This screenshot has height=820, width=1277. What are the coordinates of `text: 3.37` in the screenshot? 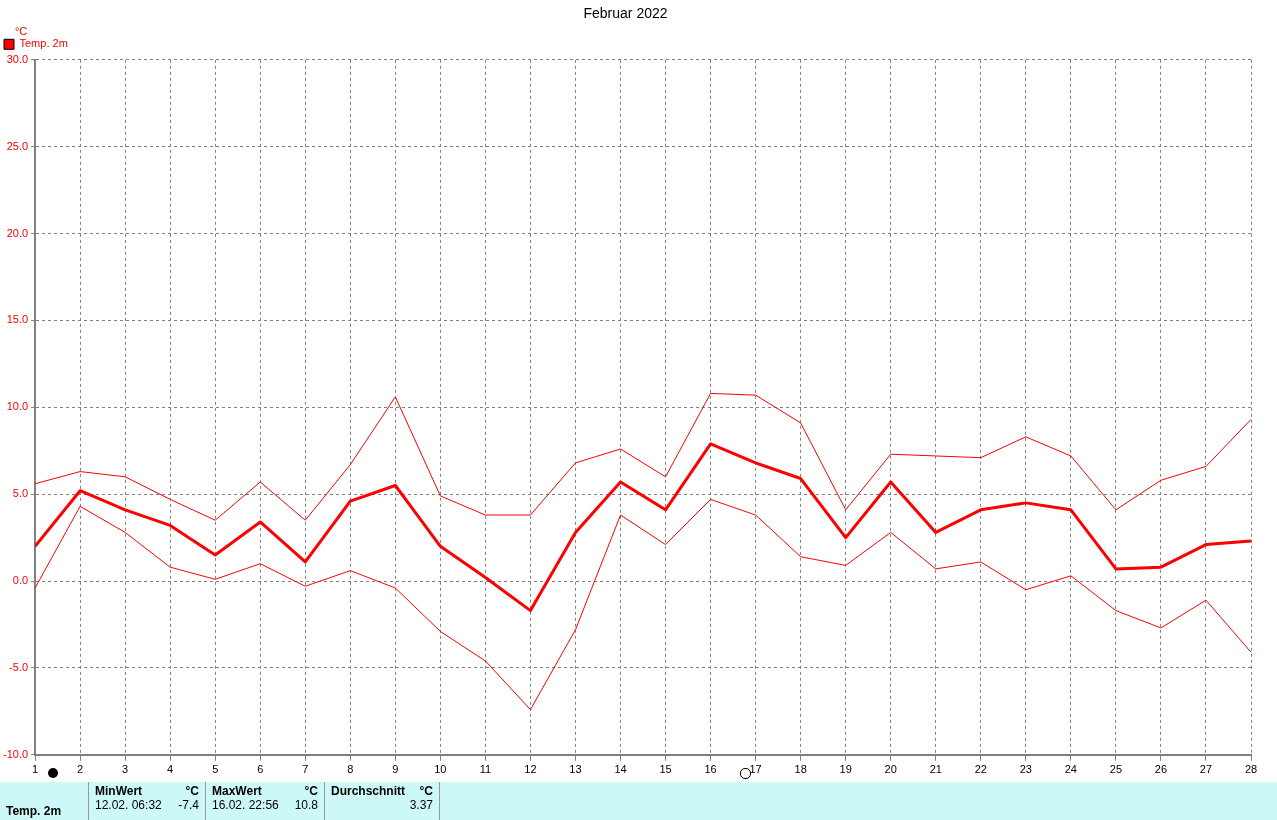 It's located at (421, 805).